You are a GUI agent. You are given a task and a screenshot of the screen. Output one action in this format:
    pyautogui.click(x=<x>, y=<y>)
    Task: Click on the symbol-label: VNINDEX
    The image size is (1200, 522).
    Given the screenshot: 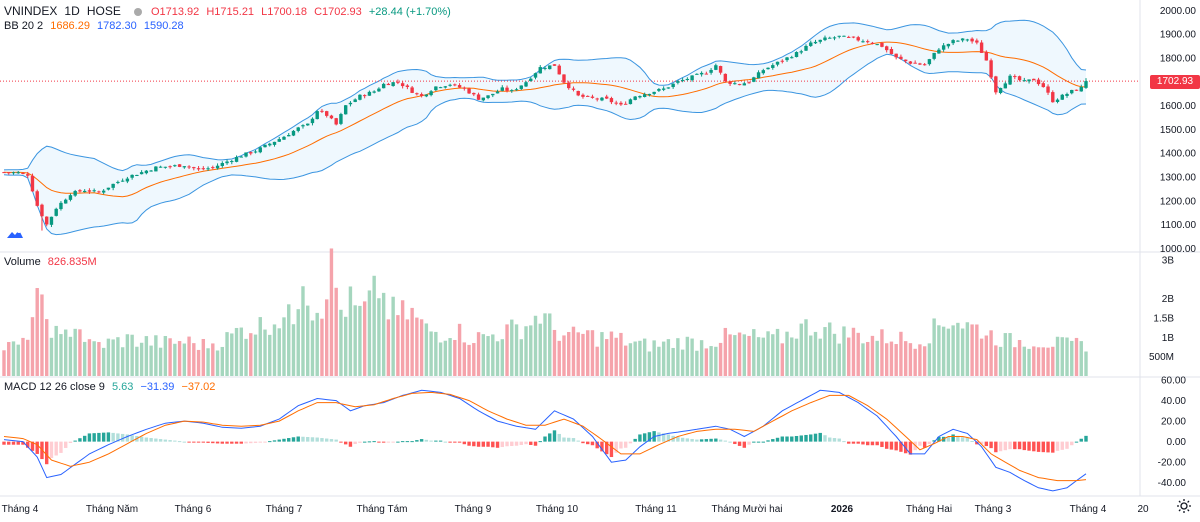 What is the action you would take?
    pyautogui.click(x=31, y=11)
    